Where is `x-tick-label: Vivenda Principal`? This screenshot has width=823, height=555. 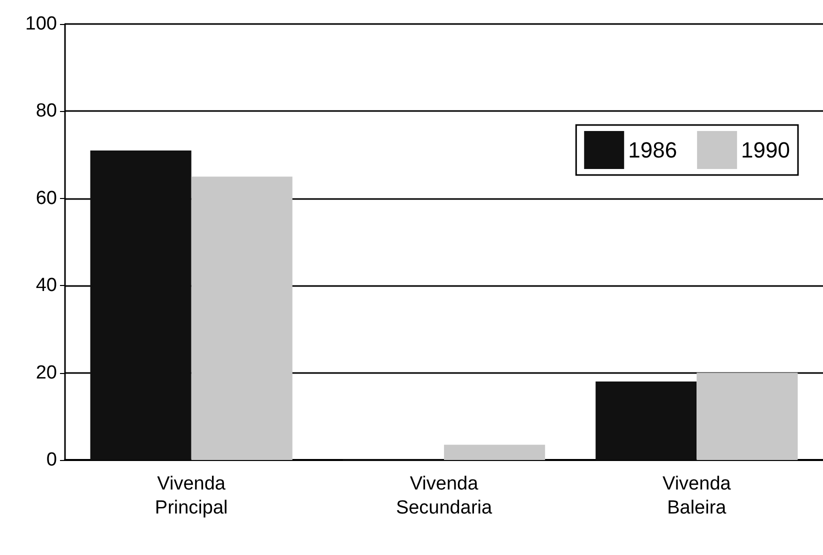
x-tick-label: Vivenda Principal is located at coordinates (191, 496).